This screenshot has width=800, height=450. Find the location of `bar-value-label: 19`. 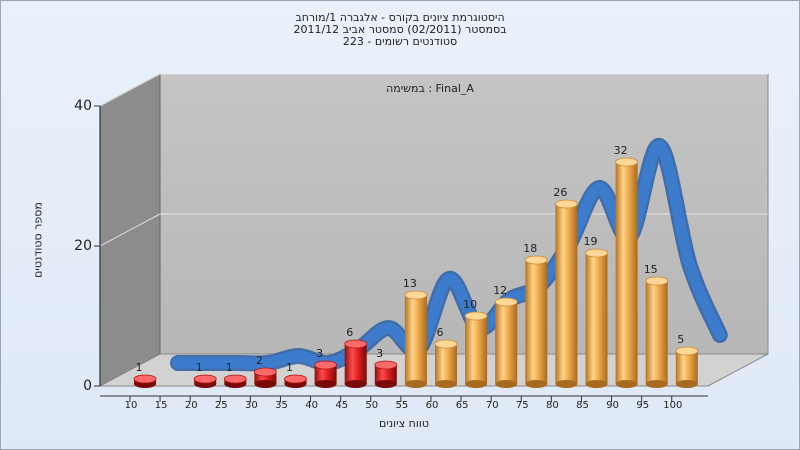

bar-value-label: 19 is located at coordinates (591, 241).